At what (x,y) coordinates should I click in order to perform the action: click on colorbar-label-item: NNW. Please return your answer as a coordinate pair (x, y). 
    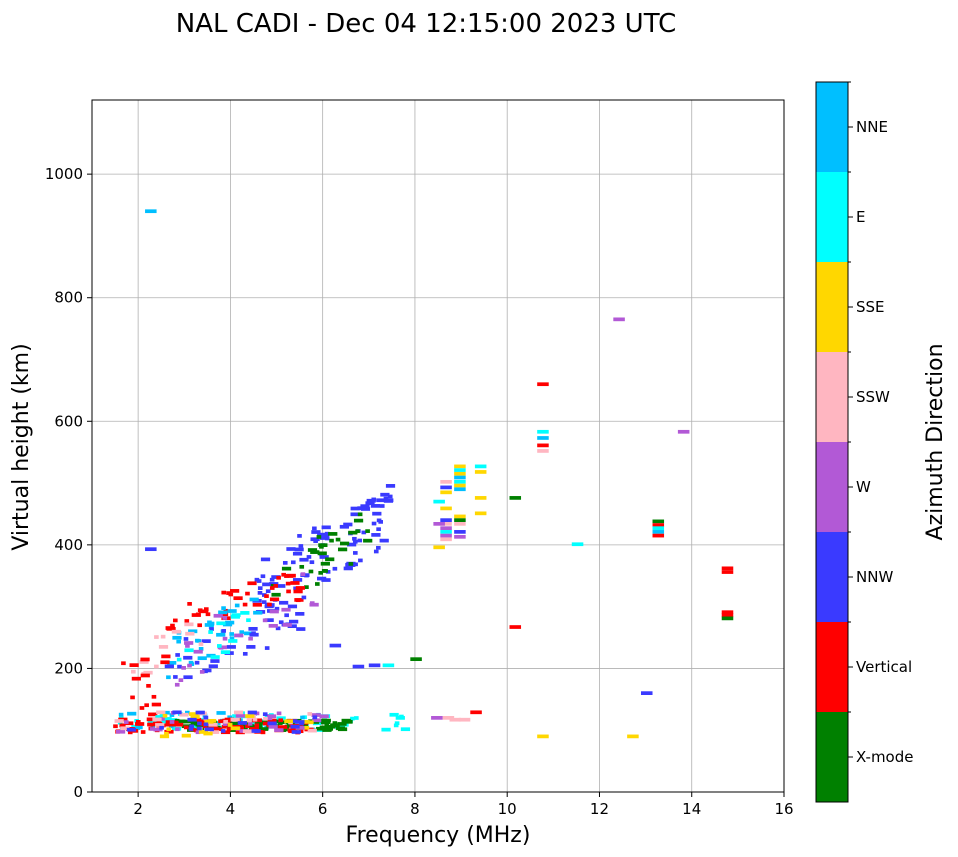
    Looking at the image, I should click on (874, 577).